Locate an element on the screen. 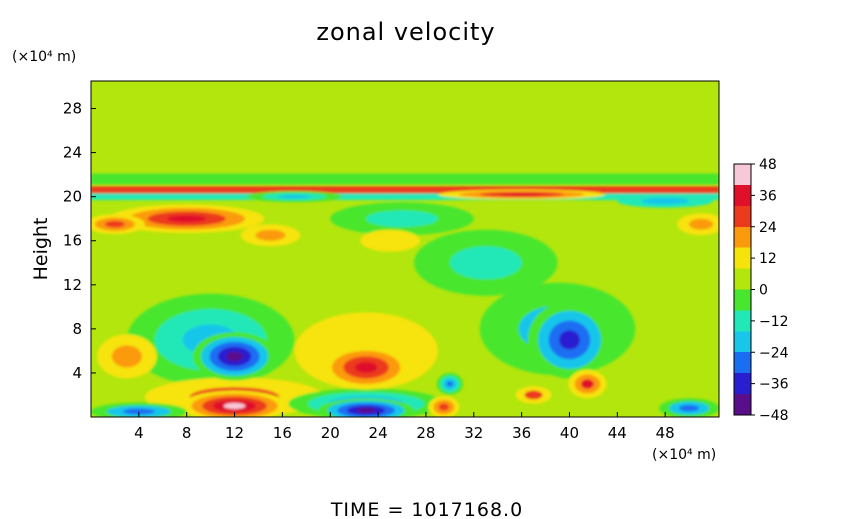 The image size is (854, 519). colorbar: 48 36 24 12 0 −12 −24 −36 −48 is located at coordinates (761, 290).